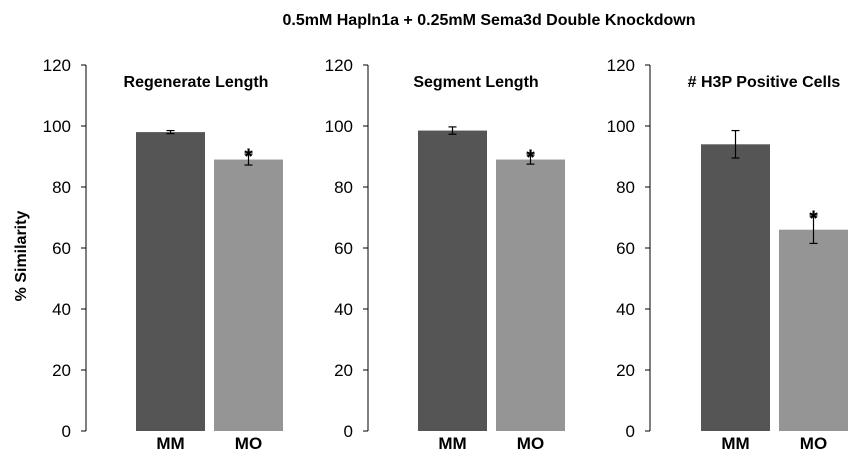  Describe the element at coordinates (21, 256) in the screenshot. I see `y-axis-label: % Similarity` at that location.